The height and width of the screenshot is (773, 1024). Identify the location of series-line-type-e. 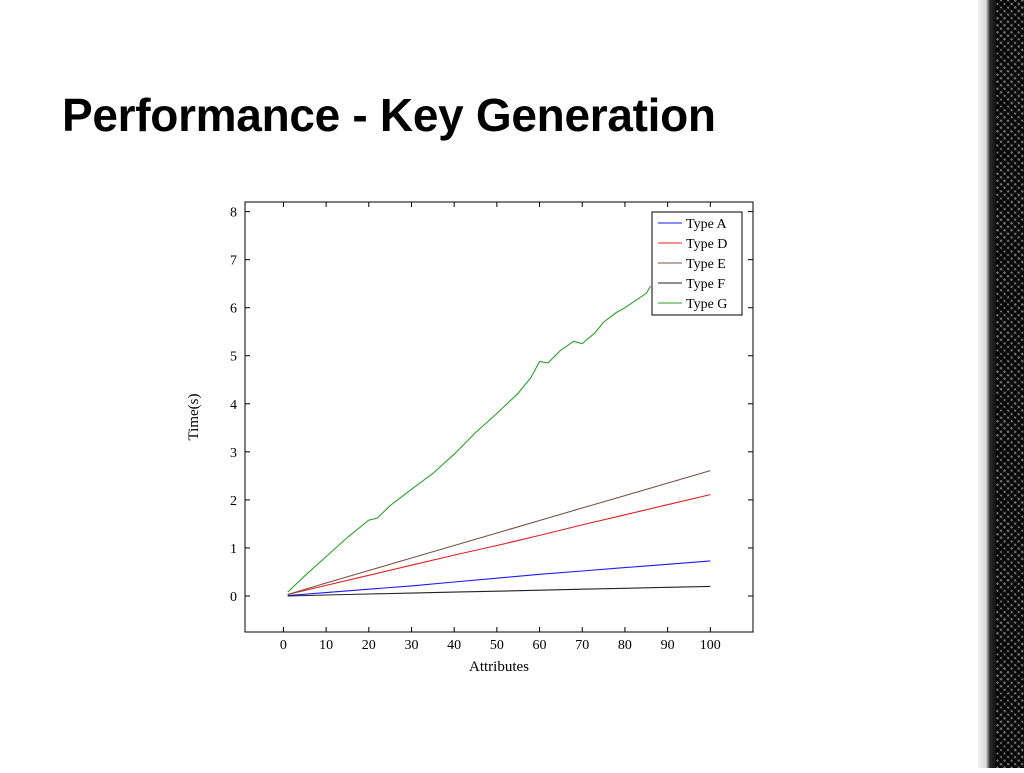
(499, 533).